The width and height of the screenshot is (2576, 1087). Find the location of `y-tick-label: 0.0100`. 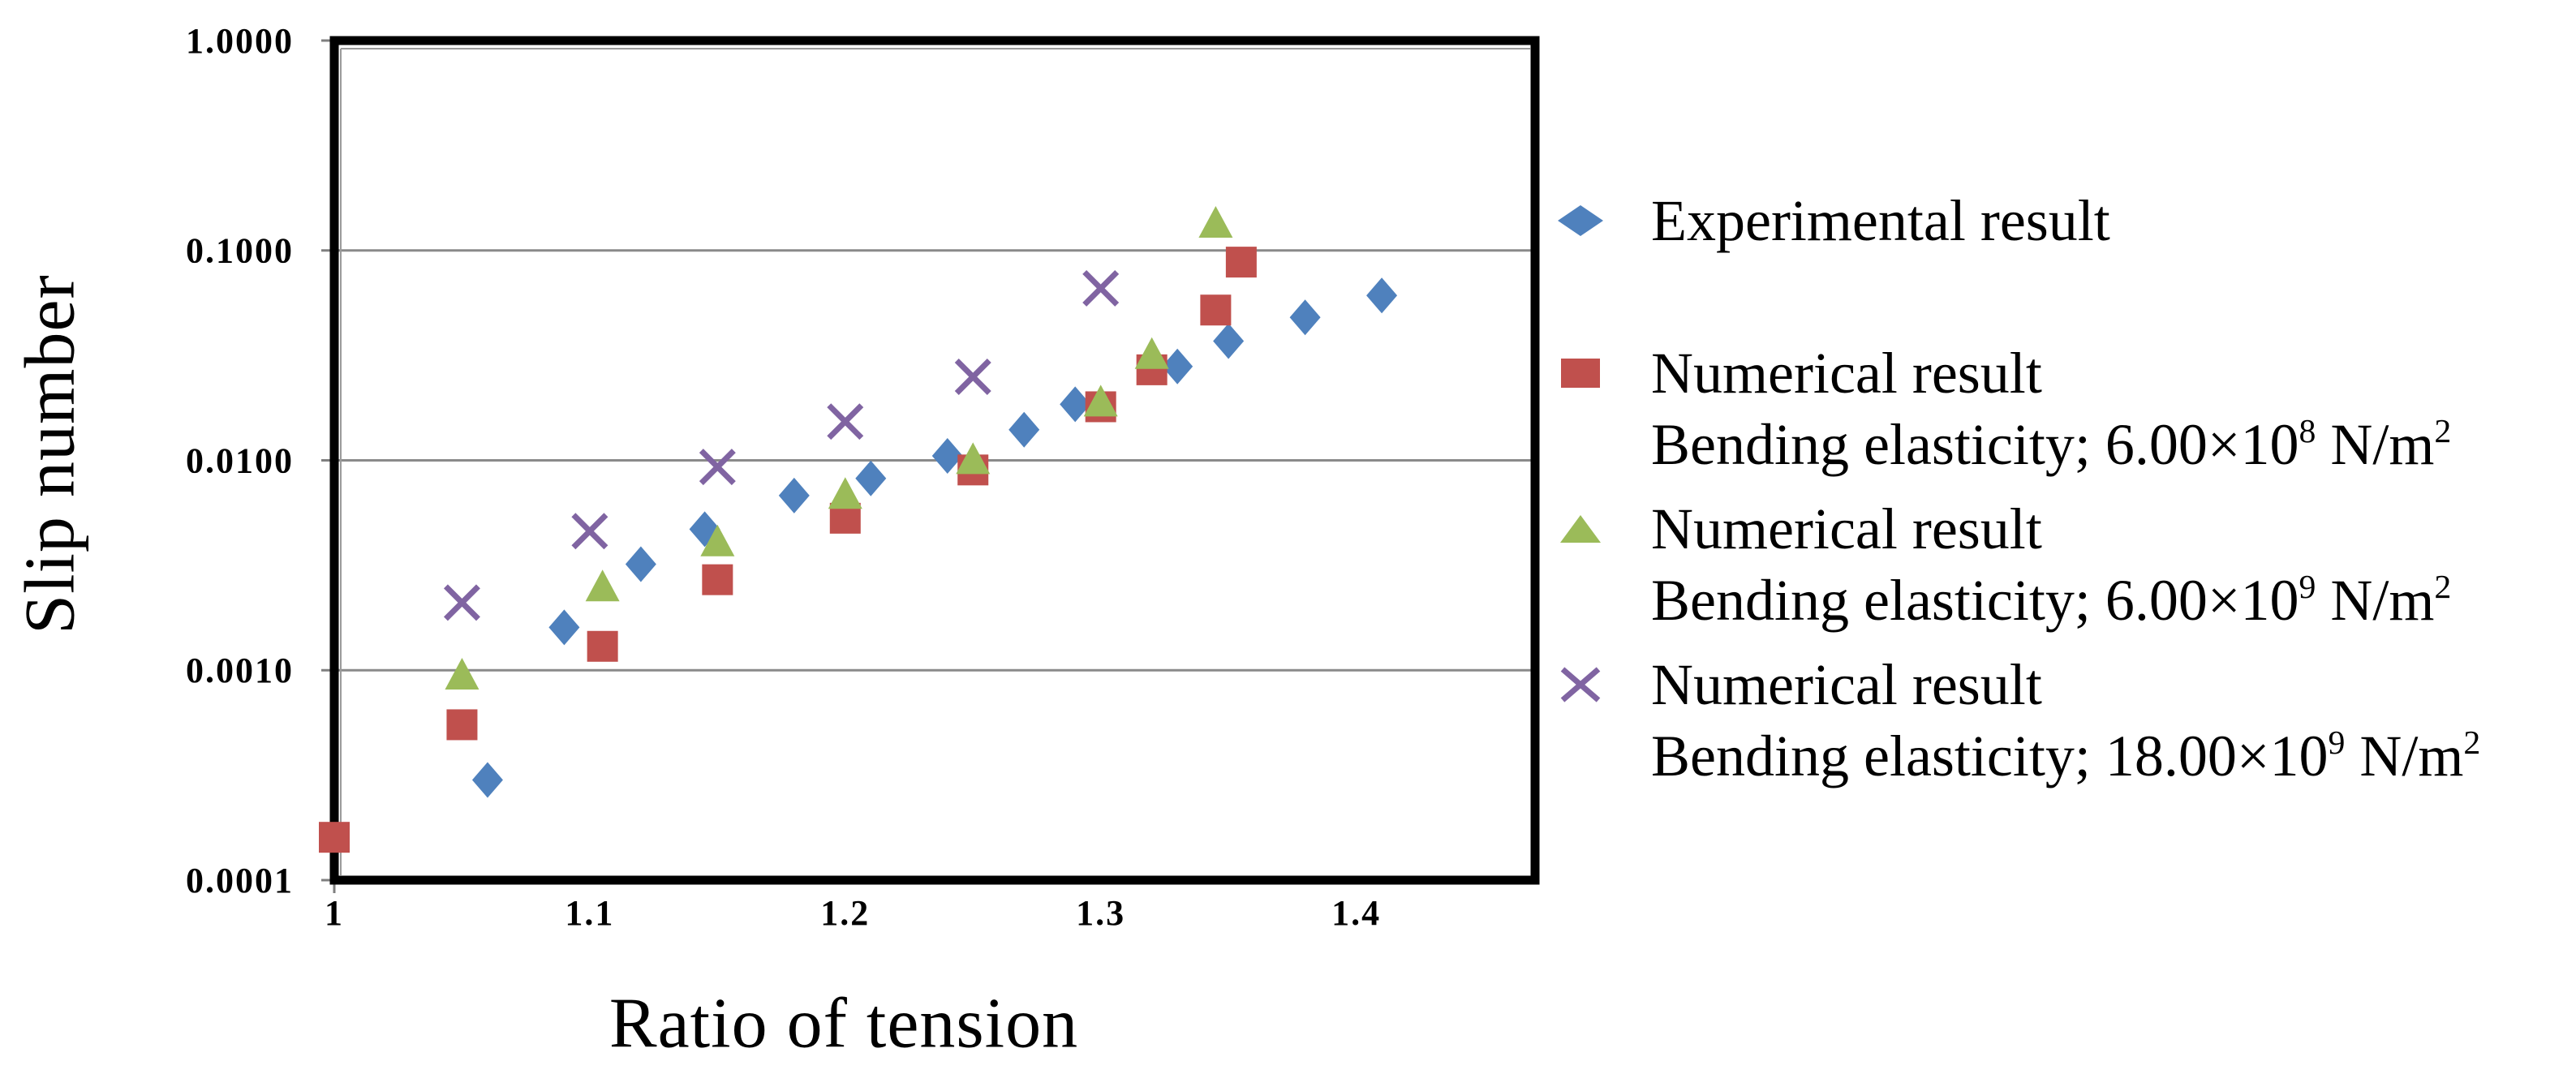

y-tick-label: 0.0100 is located at coordinates (240, 460).